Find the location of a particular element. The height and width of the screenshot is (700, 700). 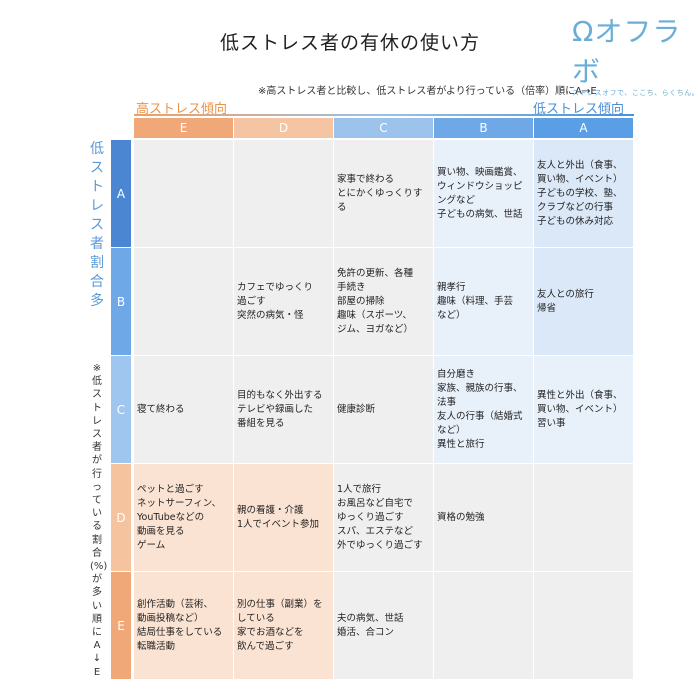

stress-gradient-line is located at coordinates (384, 115).